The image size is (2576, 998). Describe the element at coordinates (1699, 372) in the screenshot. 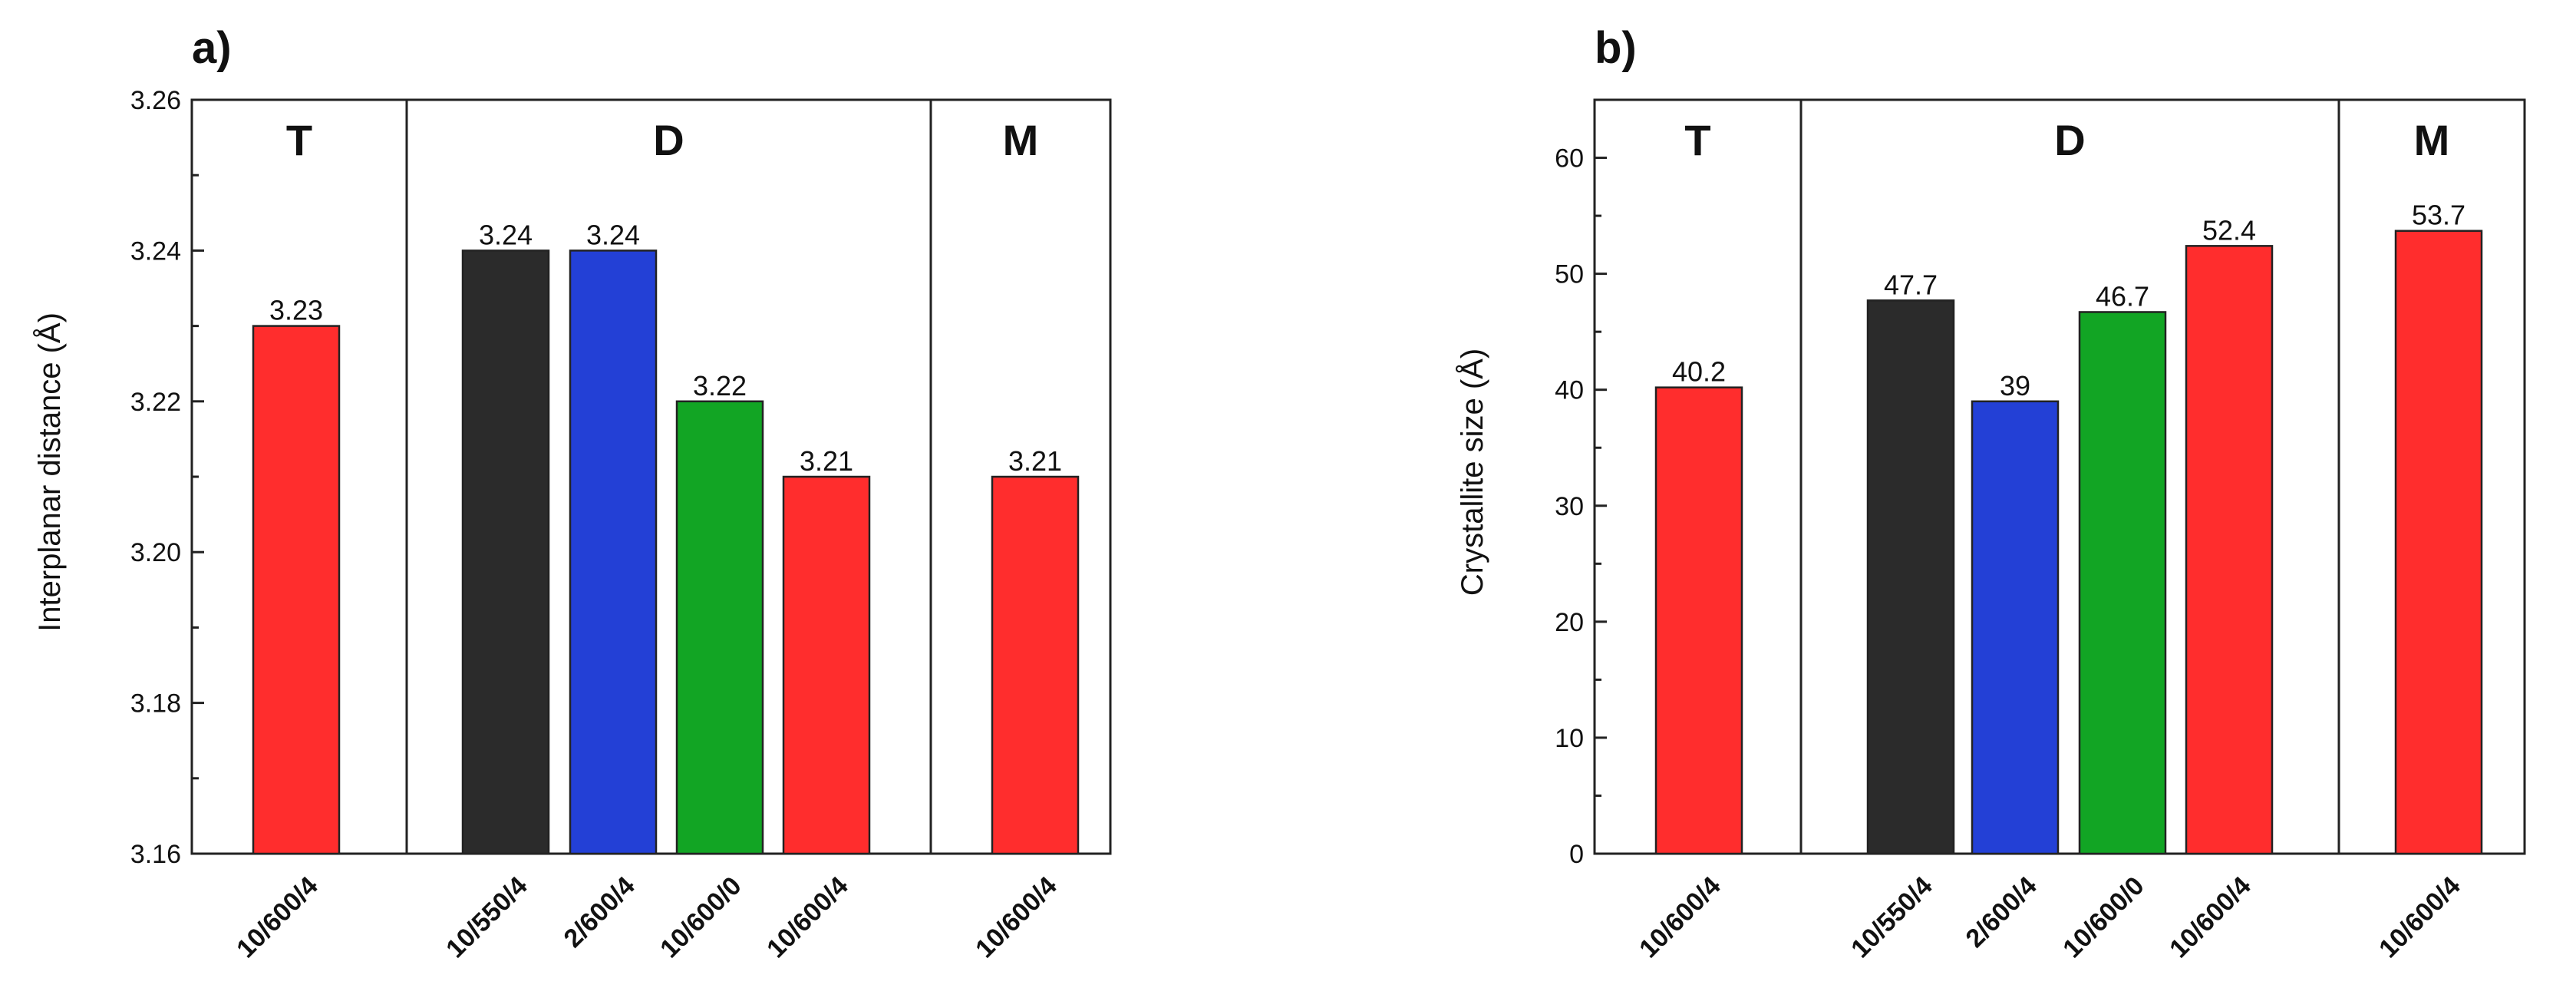

I see `panel-b-value-label: 40.2` at that location.